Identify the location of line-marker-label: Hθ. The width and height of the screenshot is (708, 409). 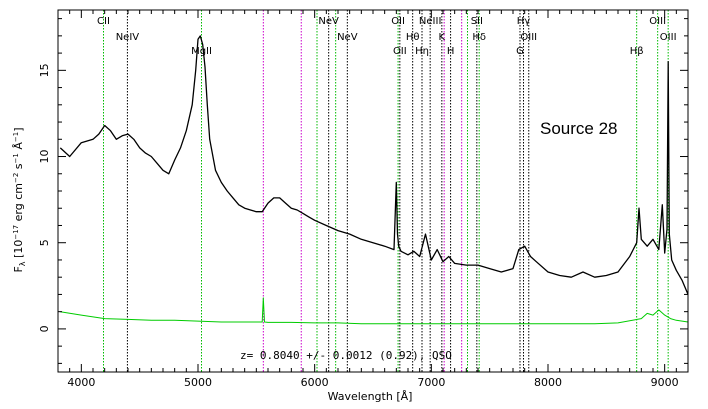
(413, 37).